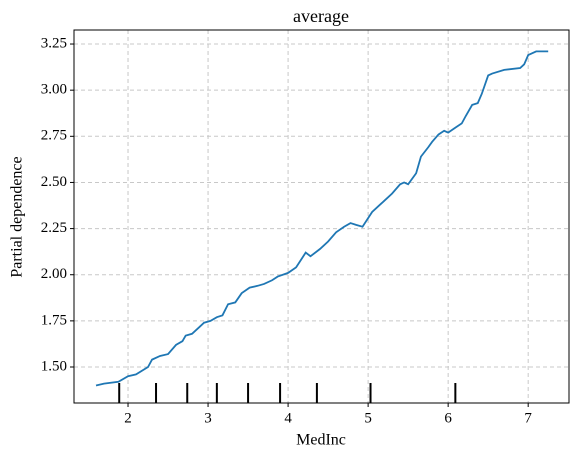 The image size is (578, 461). I want to click on chart-title: average, so click(321, 16).